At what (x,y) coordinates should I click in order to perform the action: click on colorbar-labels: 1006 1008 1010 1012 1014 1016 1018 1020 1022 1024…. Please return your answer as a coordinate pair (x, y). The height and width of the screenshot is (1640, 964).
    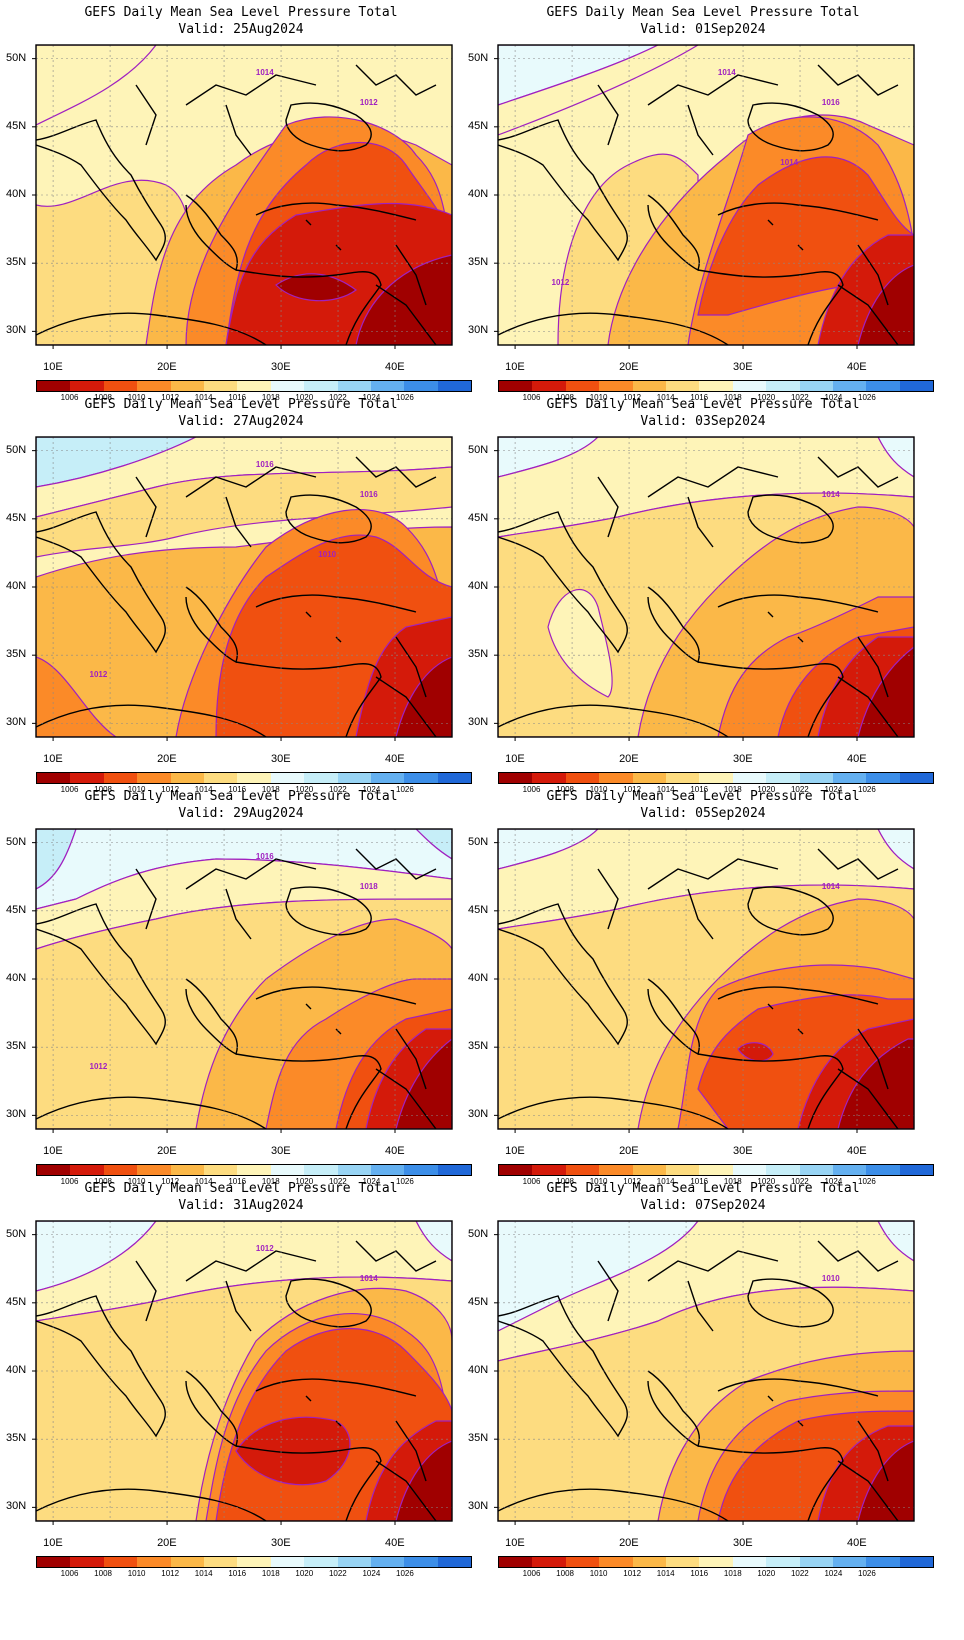
    Looking at the image, I should click on (254, 1575).